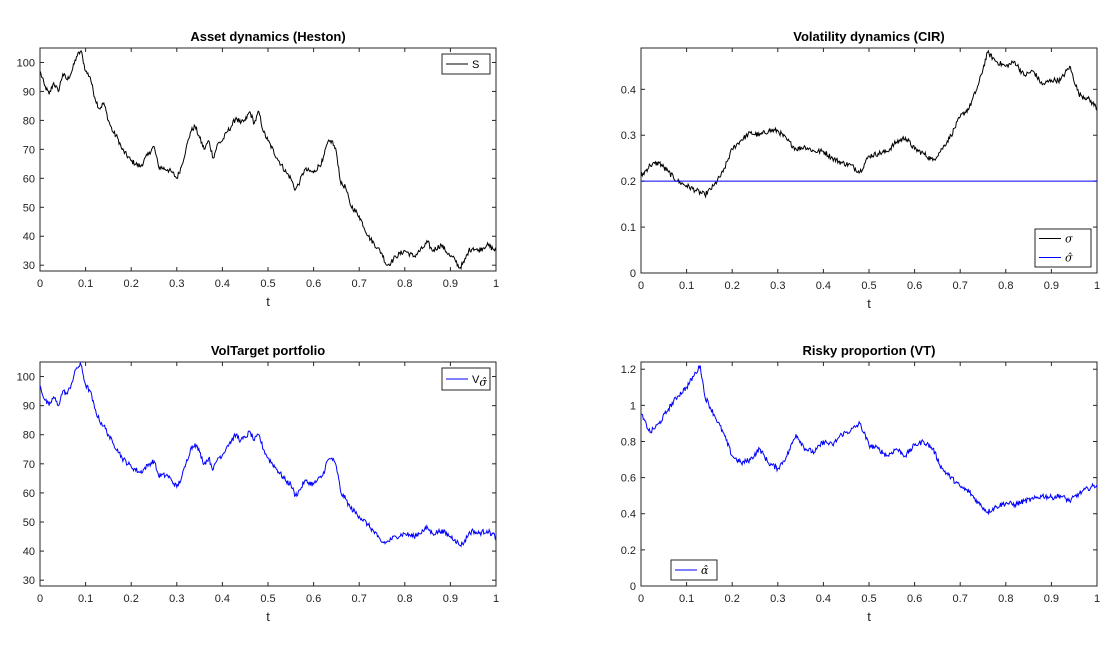 This screenshot has width=1120, height=657. Describe the element at coordinates (694, 570) in the screenshot. I see `legend: α̂` at that location.